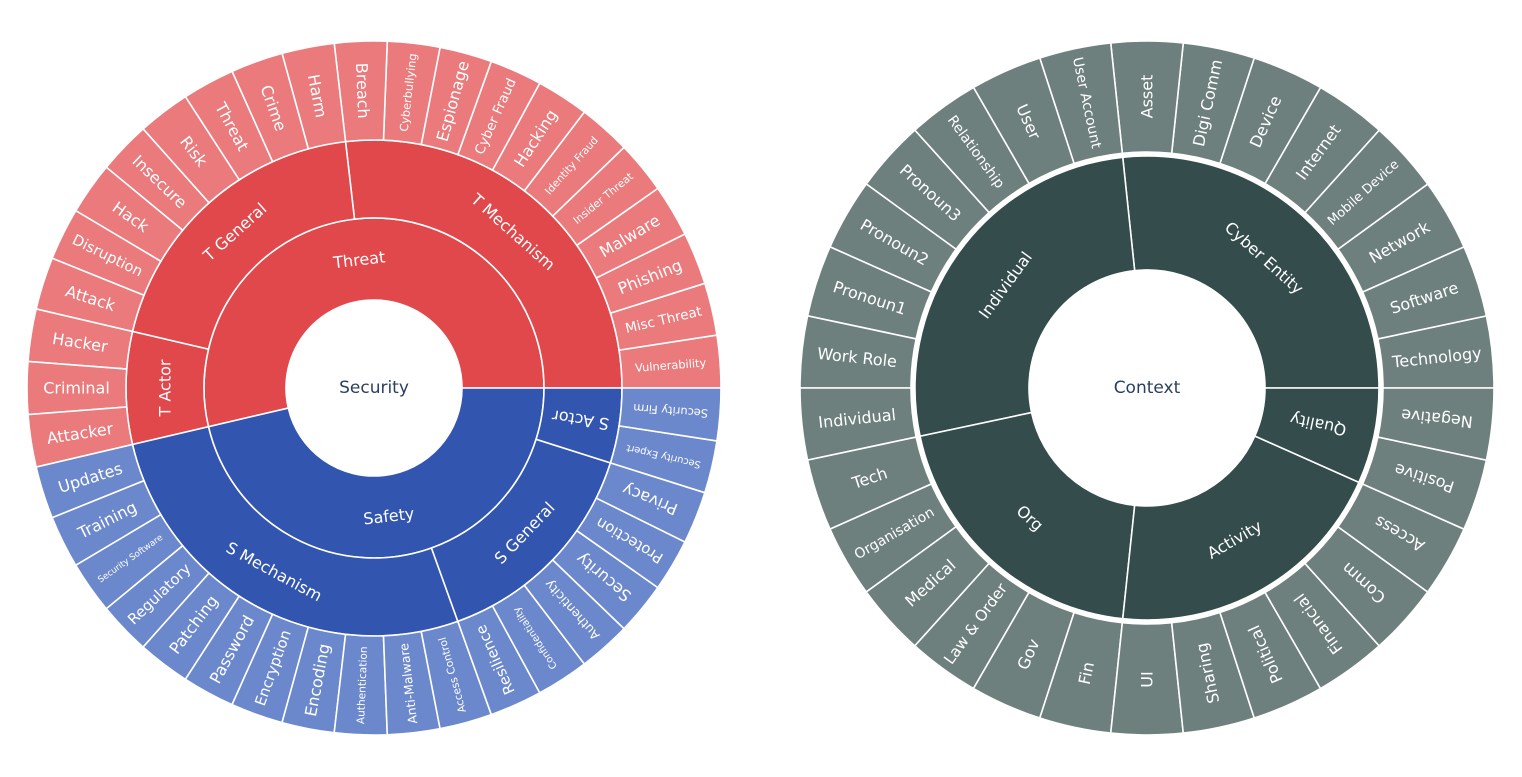 The height and width of the screenshot is (777, 1522). Describe the element at coordinates (1435, 424) in the screenshot. I see `segment-negative` at that location.